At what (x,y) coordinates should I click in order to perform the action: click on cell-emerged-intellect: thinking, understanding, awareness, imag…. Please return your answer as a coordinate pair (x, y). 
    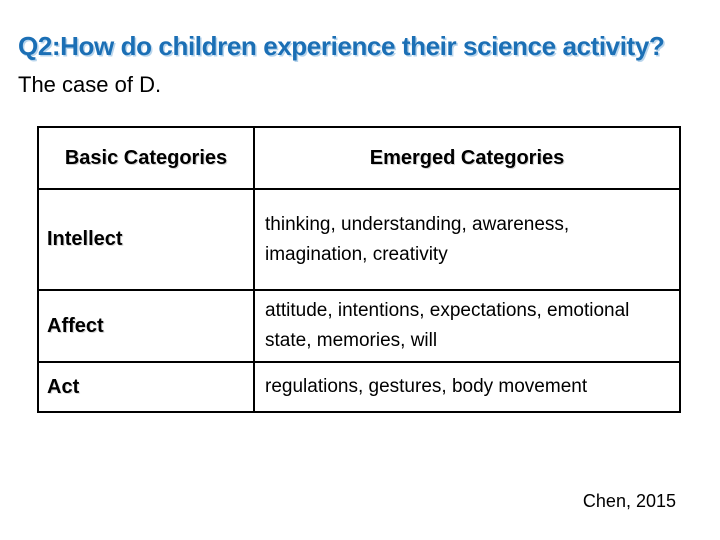
    Looking at the image, I should click on (467, 239).